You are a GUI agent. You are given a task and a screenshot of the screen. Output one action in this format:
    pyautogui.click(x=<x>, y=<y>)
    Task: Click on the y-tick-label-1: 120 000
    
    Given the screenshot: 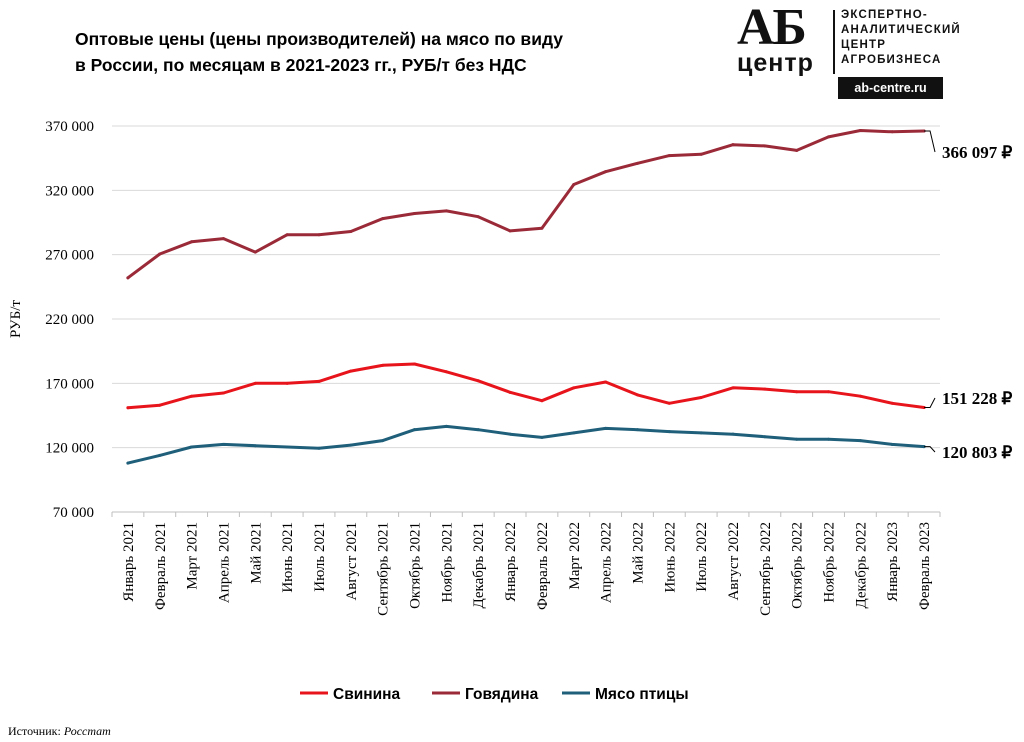 What is the action you would take?
    pyautogui.click(x=69, y=449)
    